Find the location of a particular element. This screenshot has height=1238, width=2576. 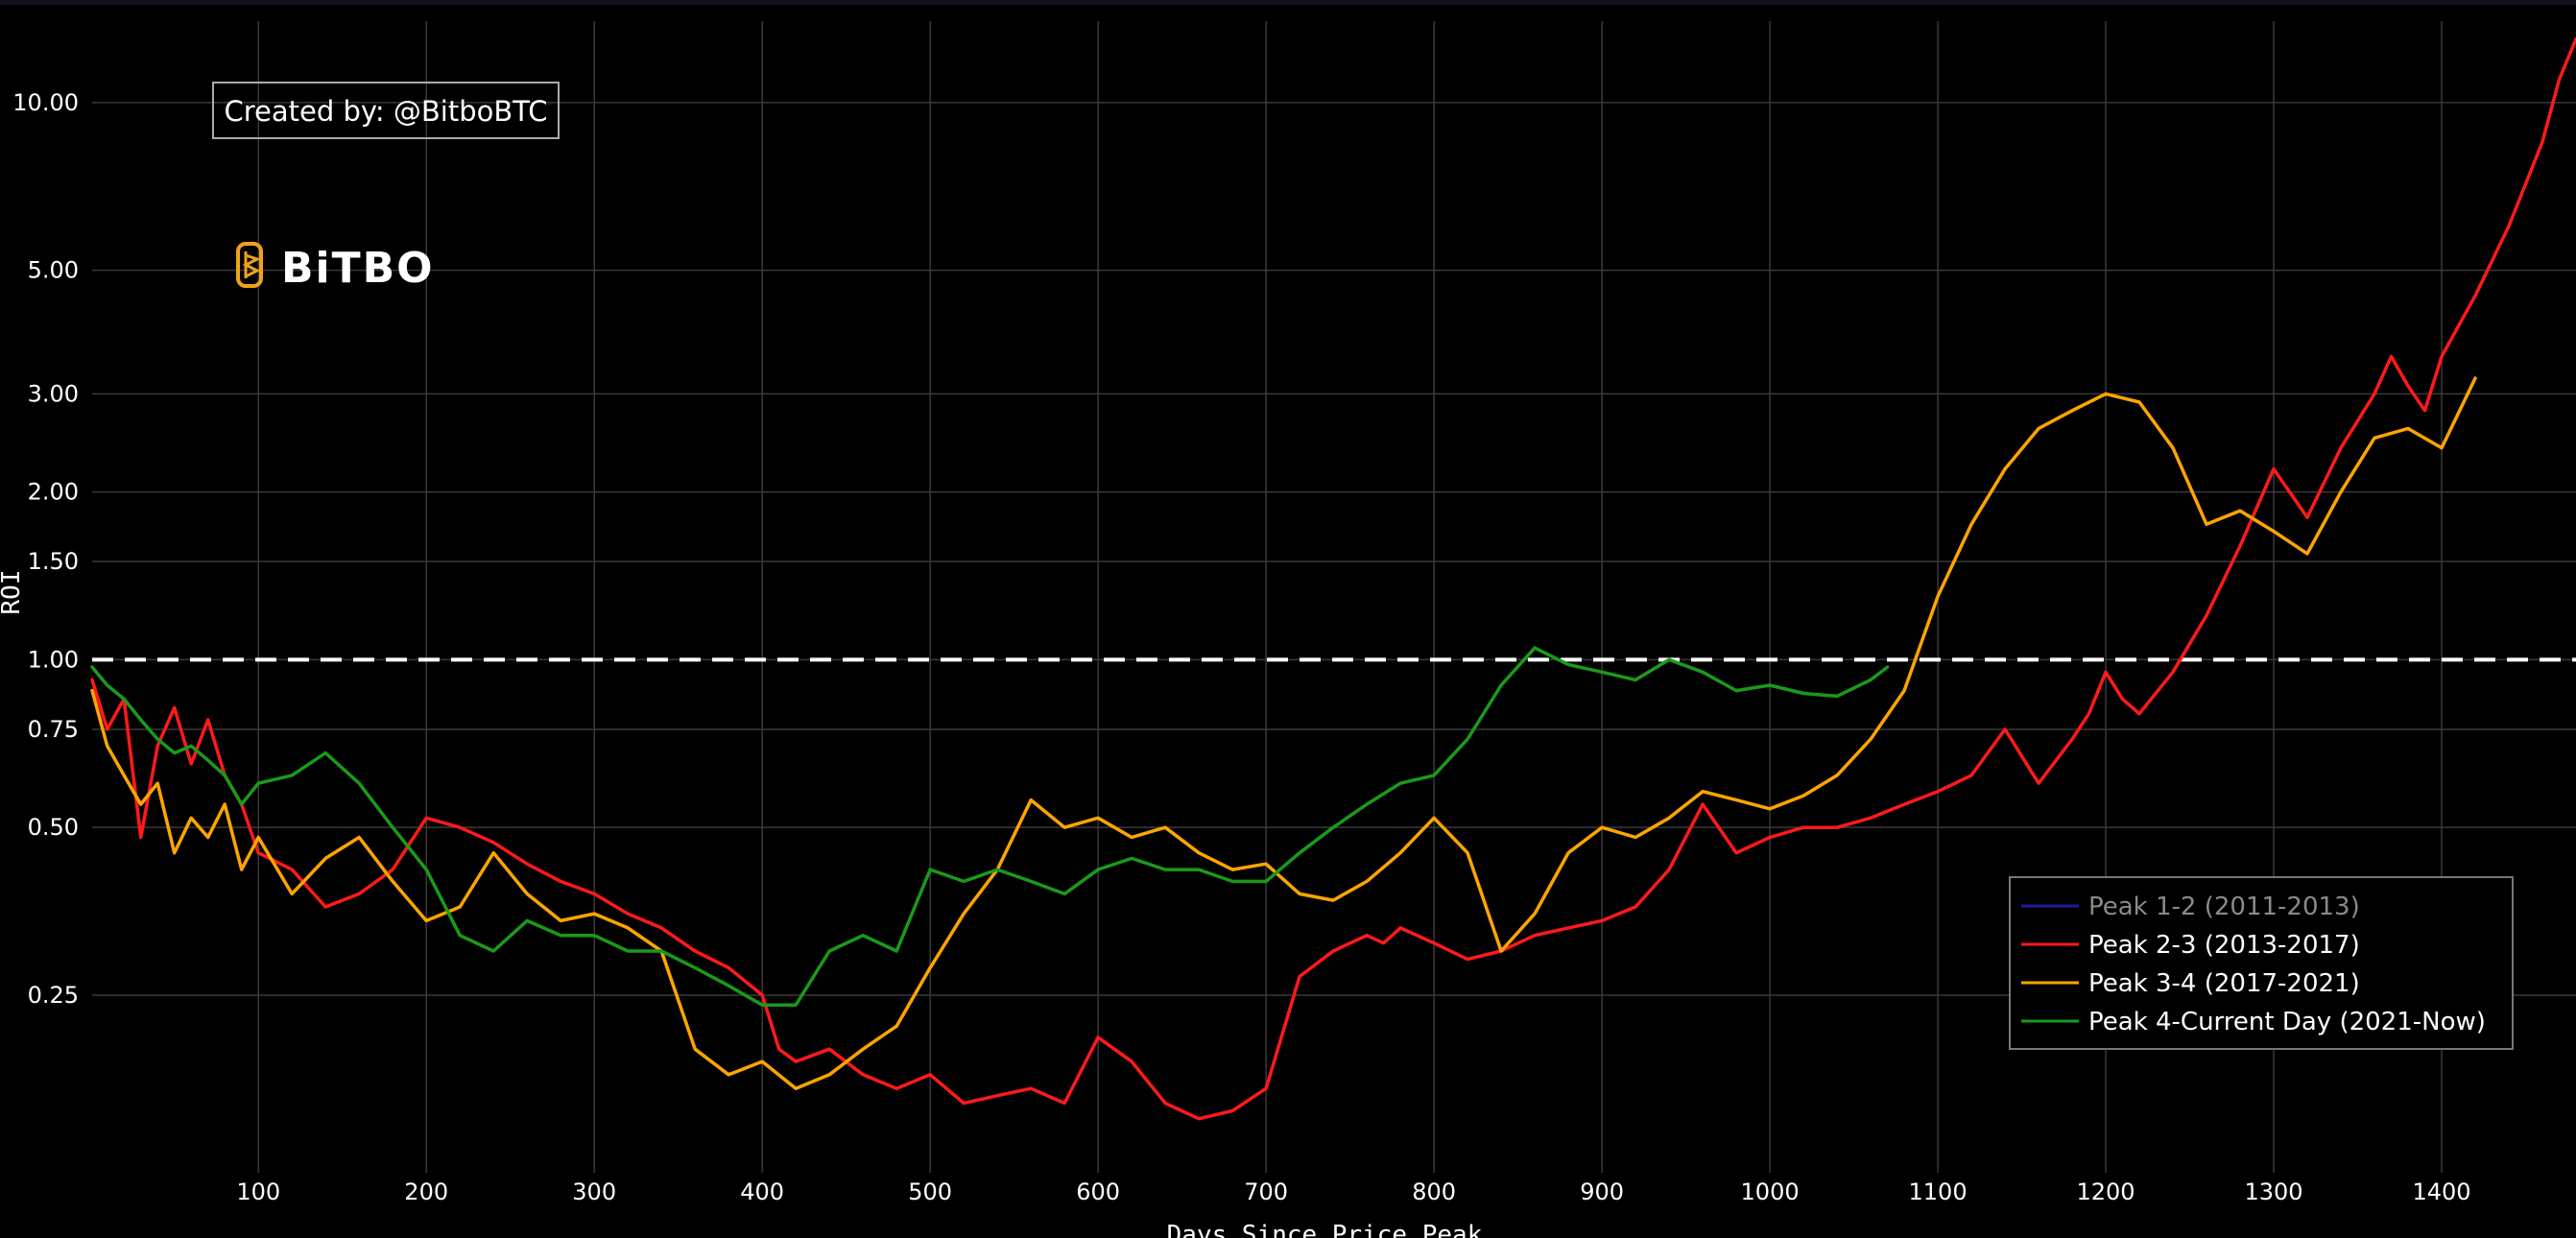

y-axis: 0.25 0.50 0.75 1.00 1.50 2.00 3.00 5.00 10.00 is located at coordinates (45, 549).